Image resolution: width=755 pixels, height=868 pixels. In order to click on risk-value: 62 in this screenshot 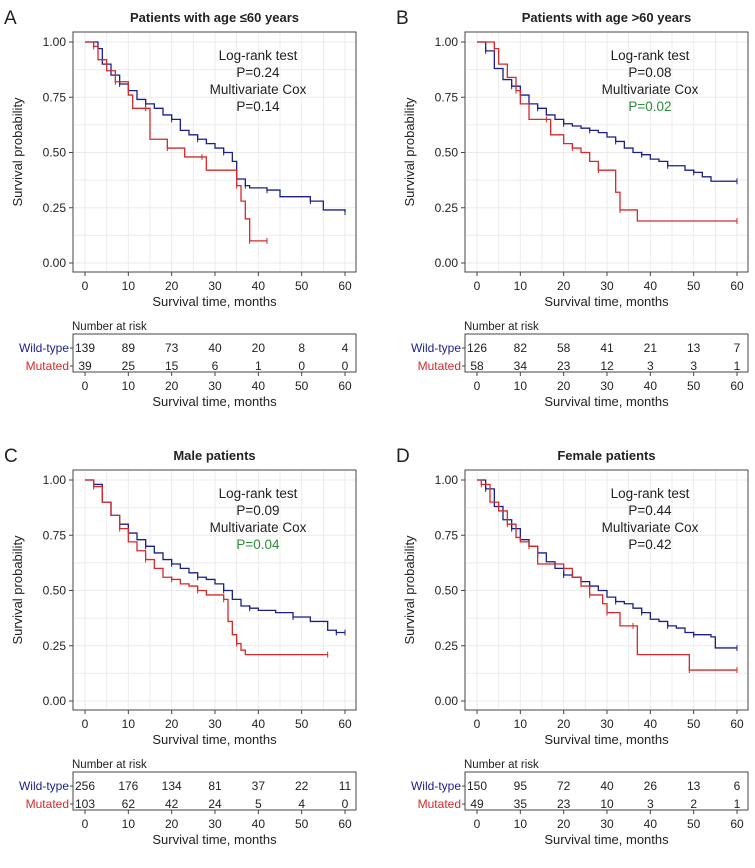, I will do `click(129, 804)`.